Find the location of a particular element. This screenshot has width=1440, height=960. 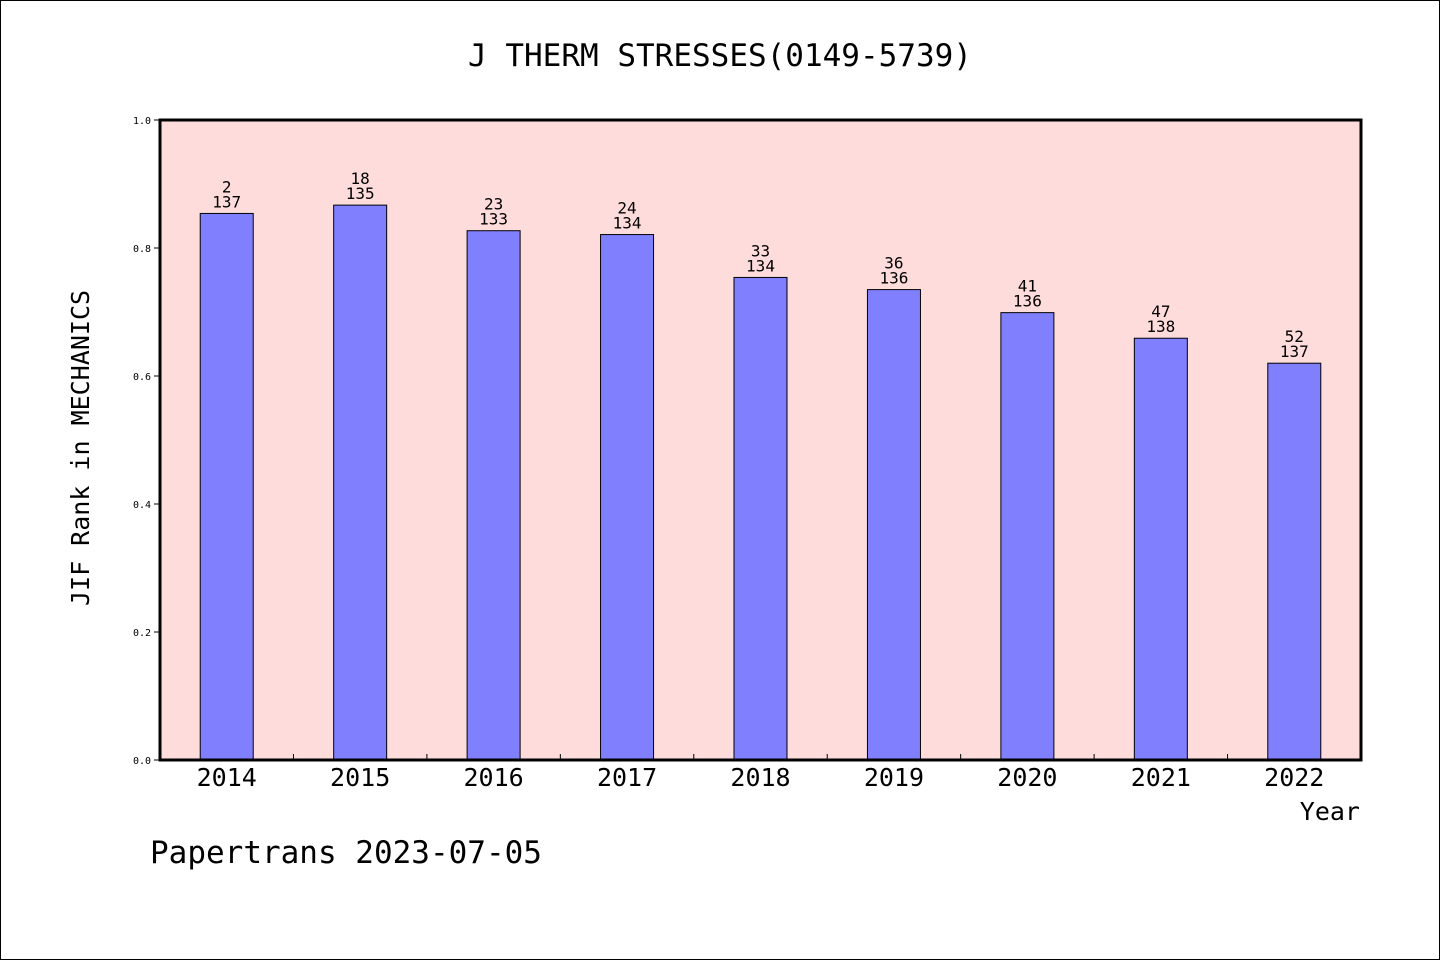

bar-rank-label-2014: 2 is located at coordinates (227, 186).